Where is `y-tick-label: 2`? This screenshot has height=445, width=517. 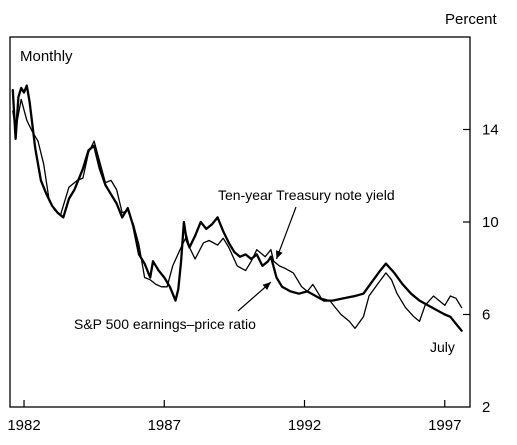
y-tick-label: 2 is located at coordinates (486, 407).